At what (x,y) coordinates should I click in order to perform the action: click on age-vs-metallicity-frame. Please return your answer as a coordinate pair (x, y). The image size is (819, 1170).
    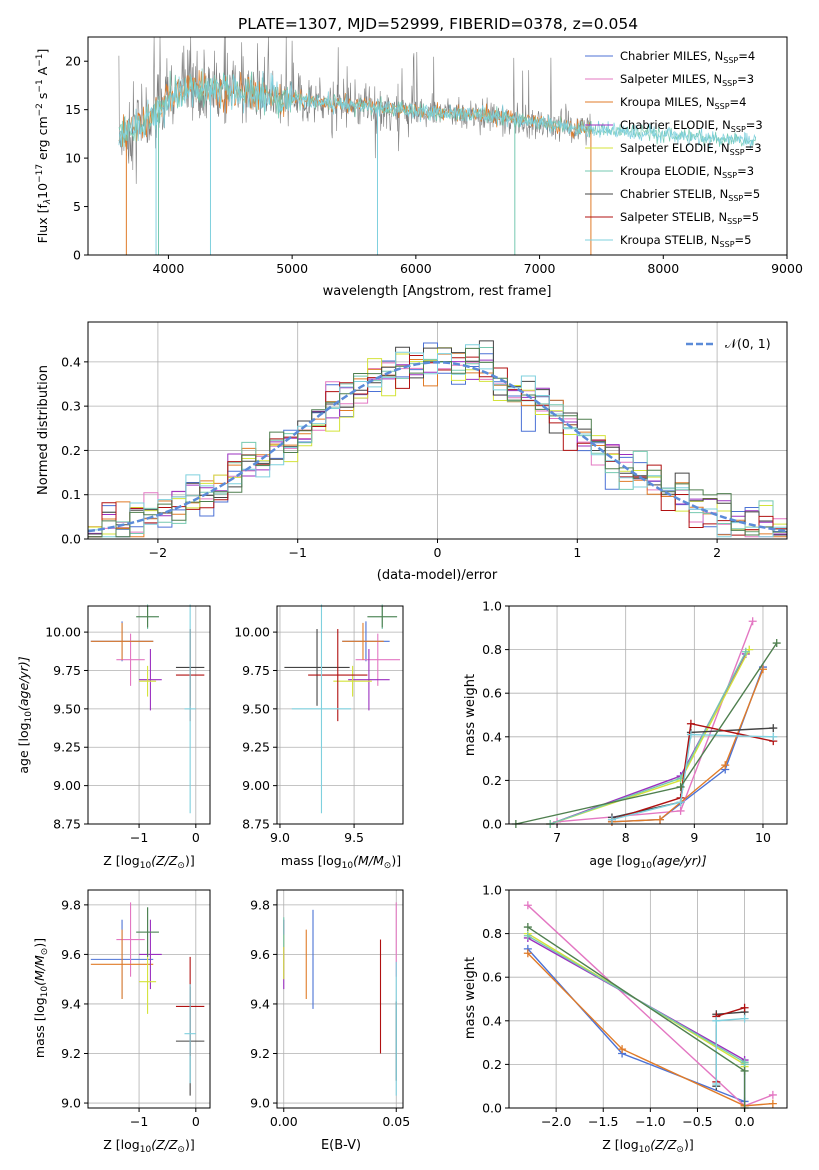
    Looking at the image, I should click on (149, 715).